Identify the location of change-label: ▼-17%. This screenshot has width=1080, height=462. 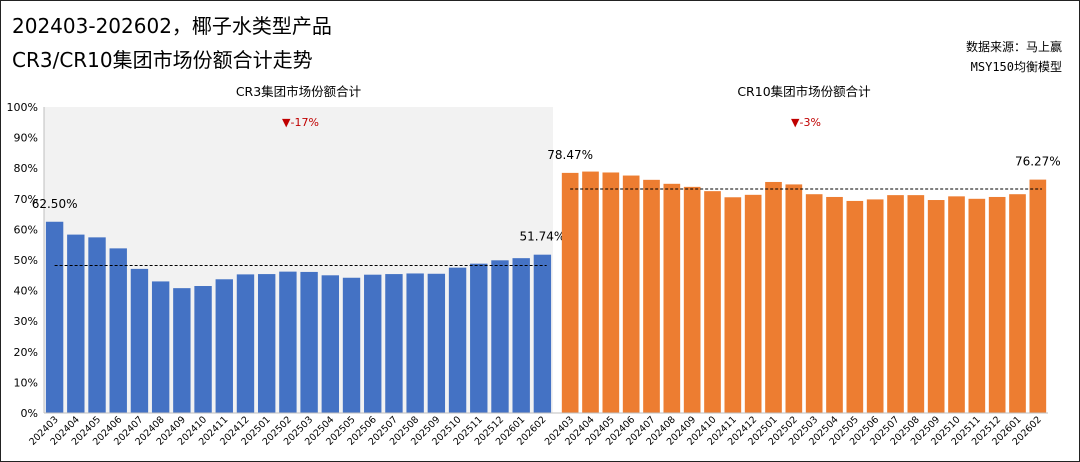
(300, 122).